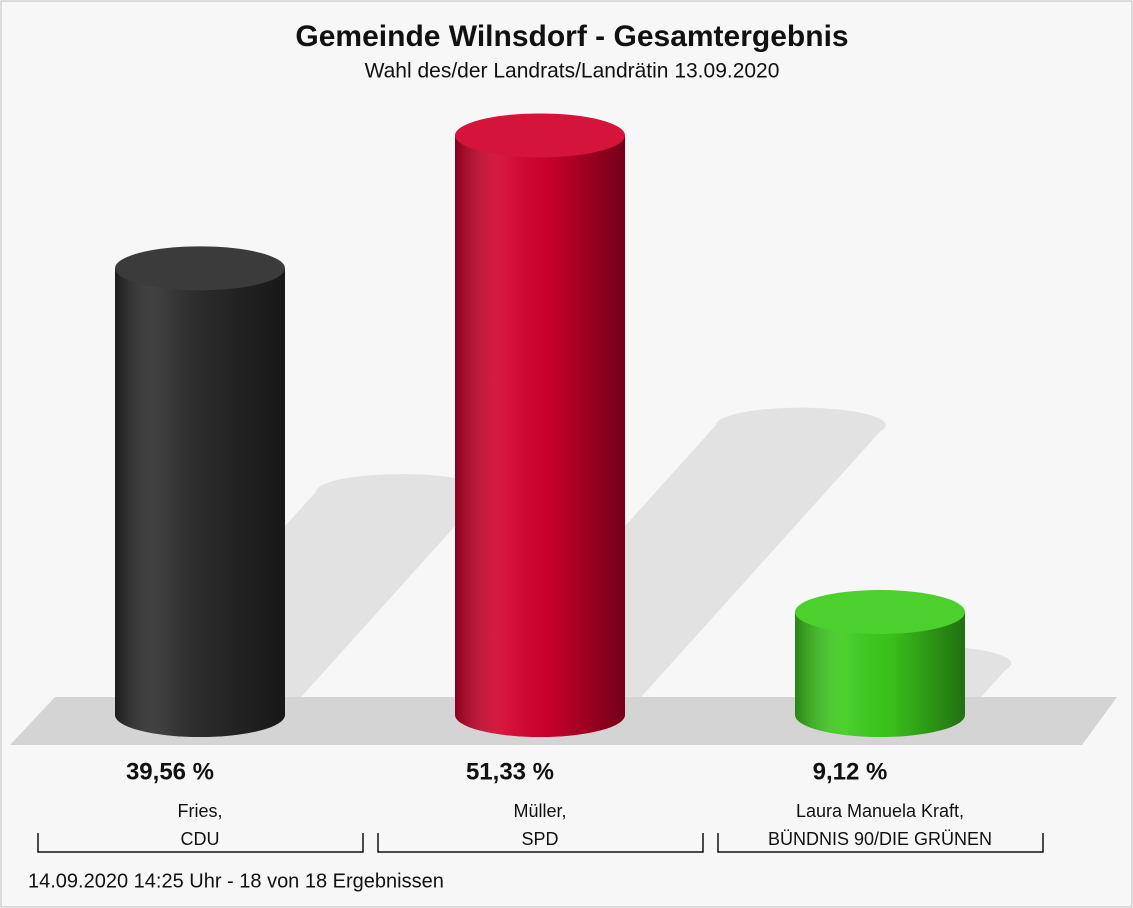  I want to click on value-label: 51,33 %, so click(510, 771).